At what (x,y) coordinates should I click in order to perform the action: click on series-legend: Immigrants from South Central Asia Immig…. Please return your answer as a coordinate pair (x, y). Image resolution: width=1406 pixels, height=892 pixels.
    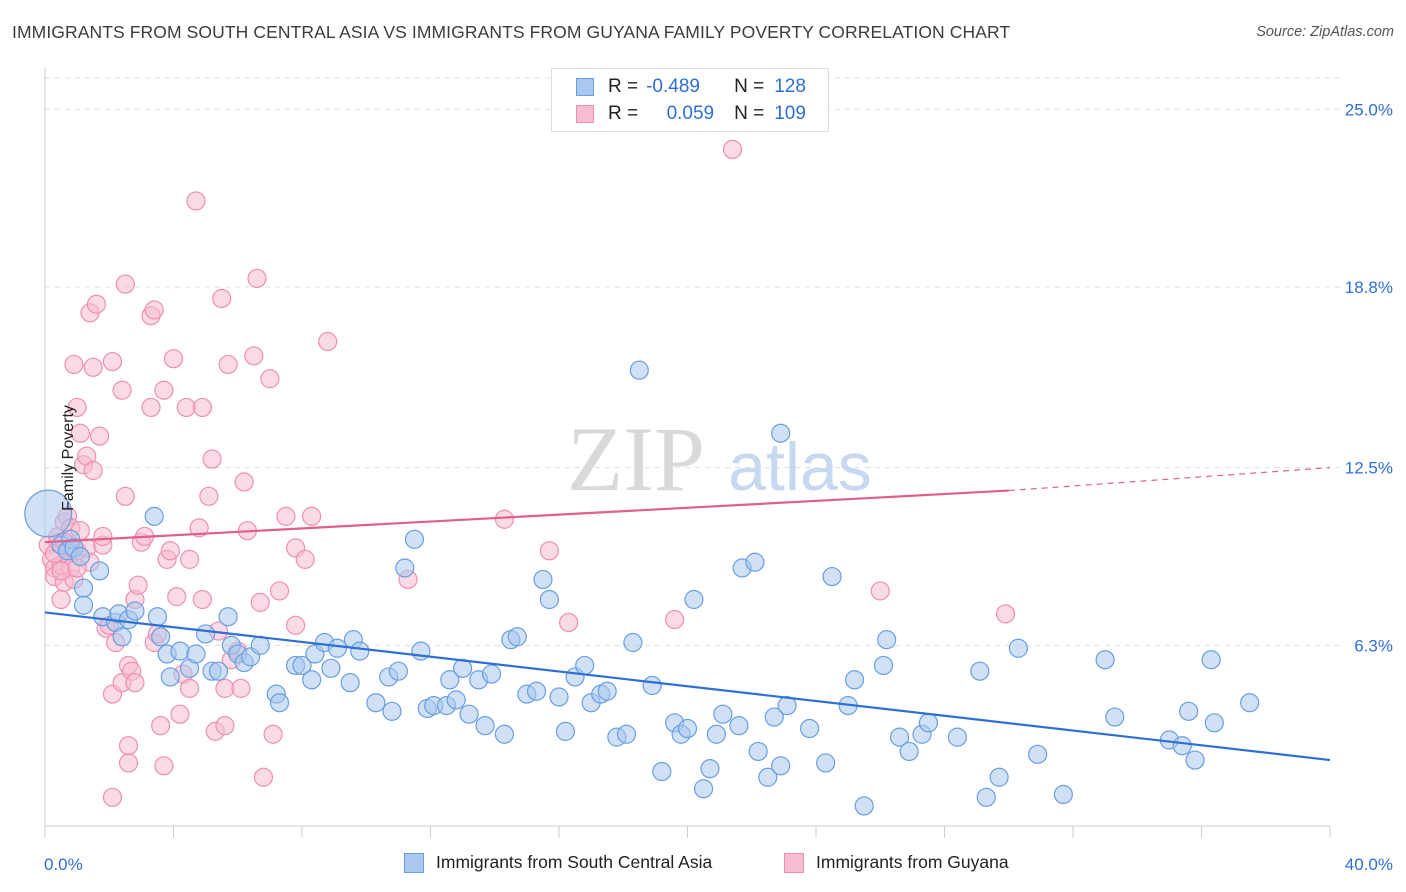
    Looking at the image, I should click on (703, 865).